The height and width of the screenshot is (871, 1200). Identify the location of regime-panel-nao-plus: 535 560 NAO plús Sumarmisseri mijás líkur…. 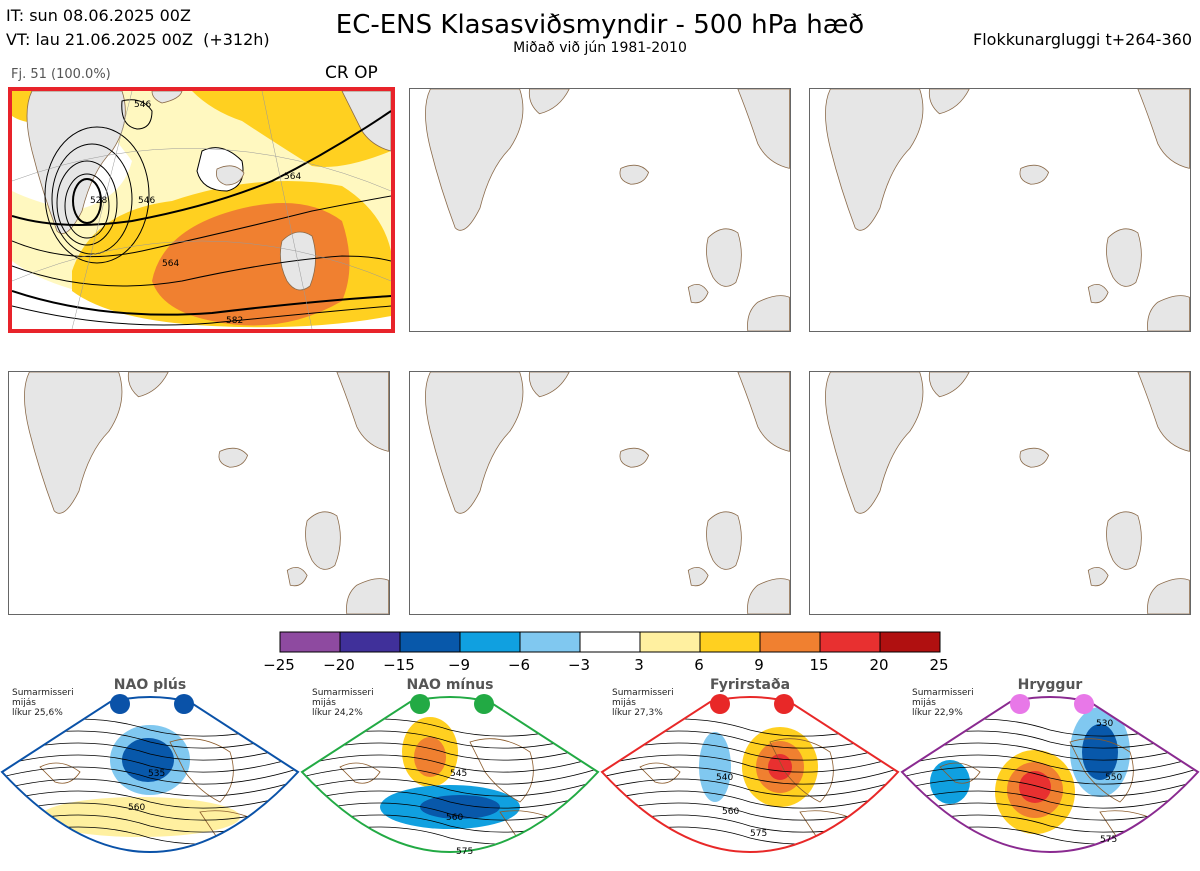
(150, 771).